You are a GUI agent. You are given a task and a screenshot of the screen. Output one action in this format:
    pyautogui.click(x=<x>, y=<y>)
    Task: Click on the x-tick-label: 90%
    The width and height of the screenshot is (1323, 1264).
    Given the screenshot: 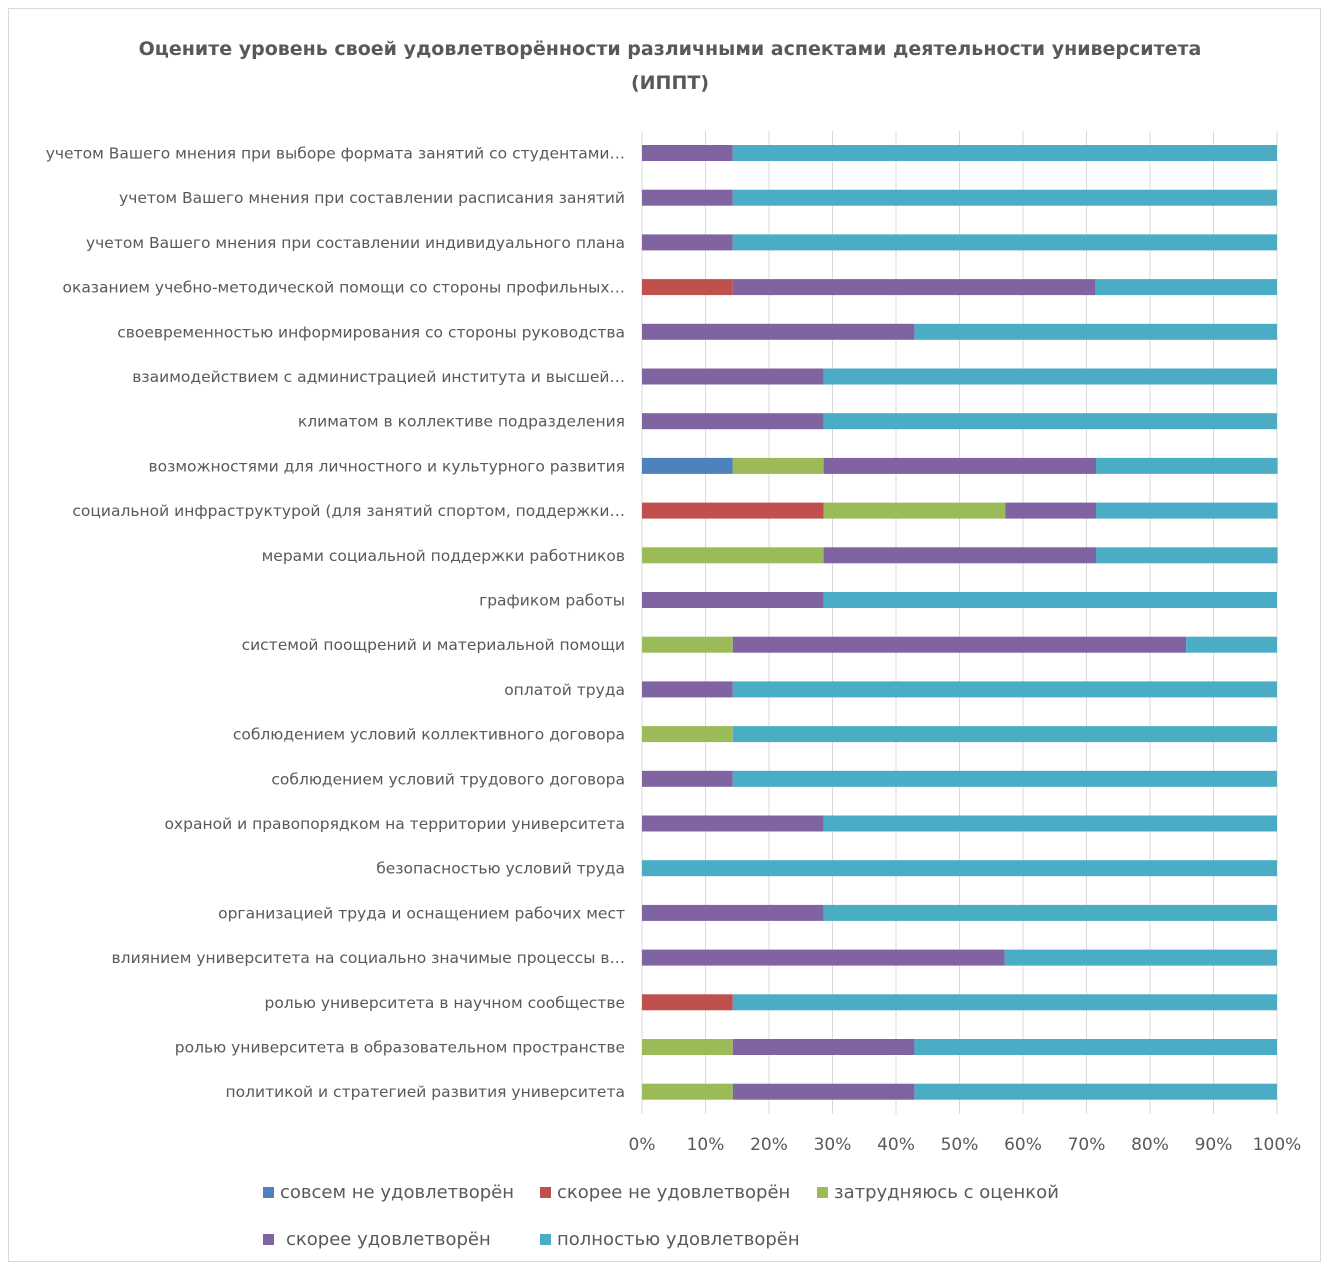 What is the action you would take?
    pyautogui.click(x=1214, y=1145)
    